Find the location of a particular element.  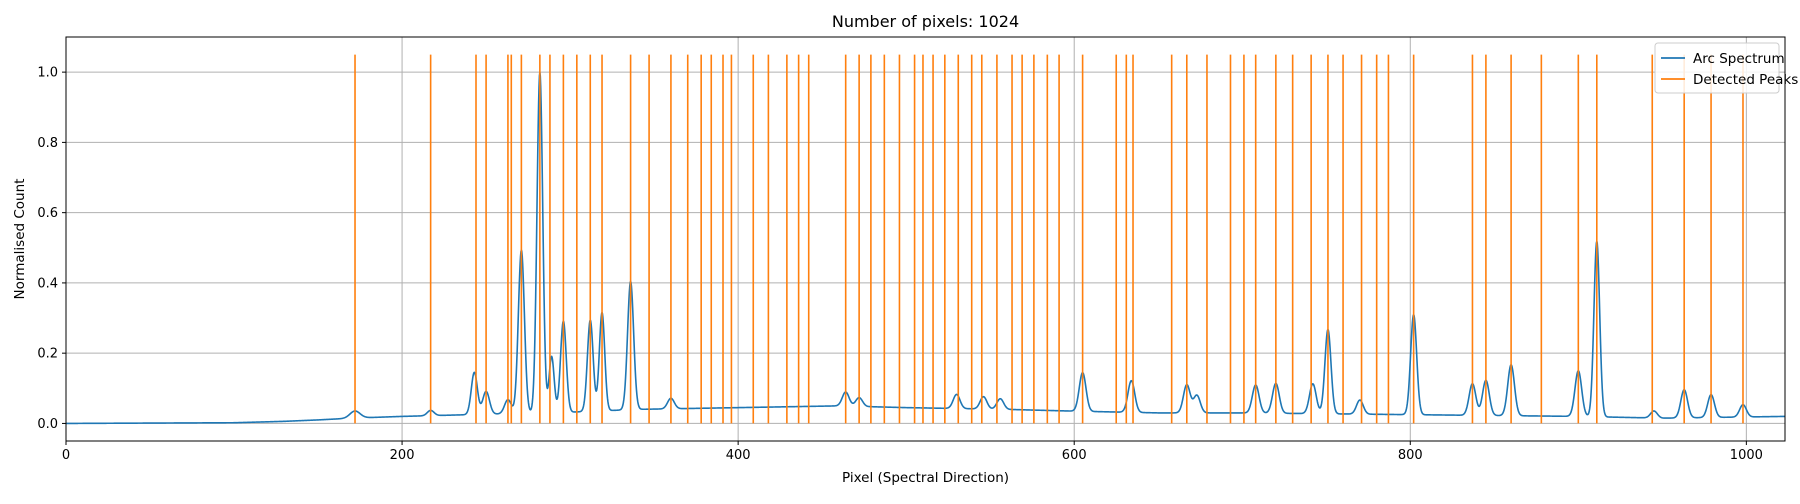

y-tick-label: 0.2 is located at coordinates (47, 354).